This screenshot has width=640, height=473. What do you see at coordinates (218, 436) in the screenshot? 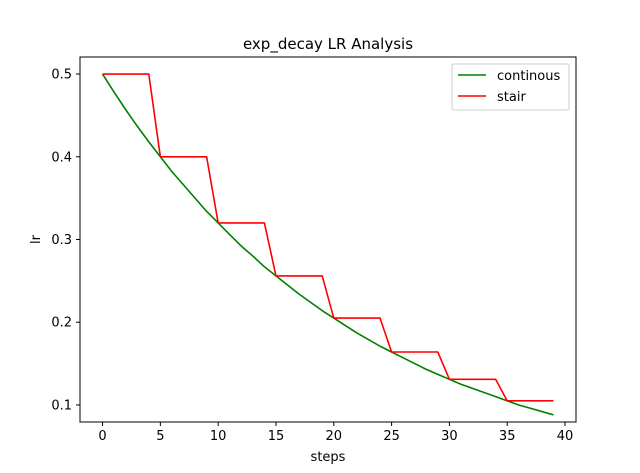
I see `x-tick-label: 10` at bounding box center [218, 436].